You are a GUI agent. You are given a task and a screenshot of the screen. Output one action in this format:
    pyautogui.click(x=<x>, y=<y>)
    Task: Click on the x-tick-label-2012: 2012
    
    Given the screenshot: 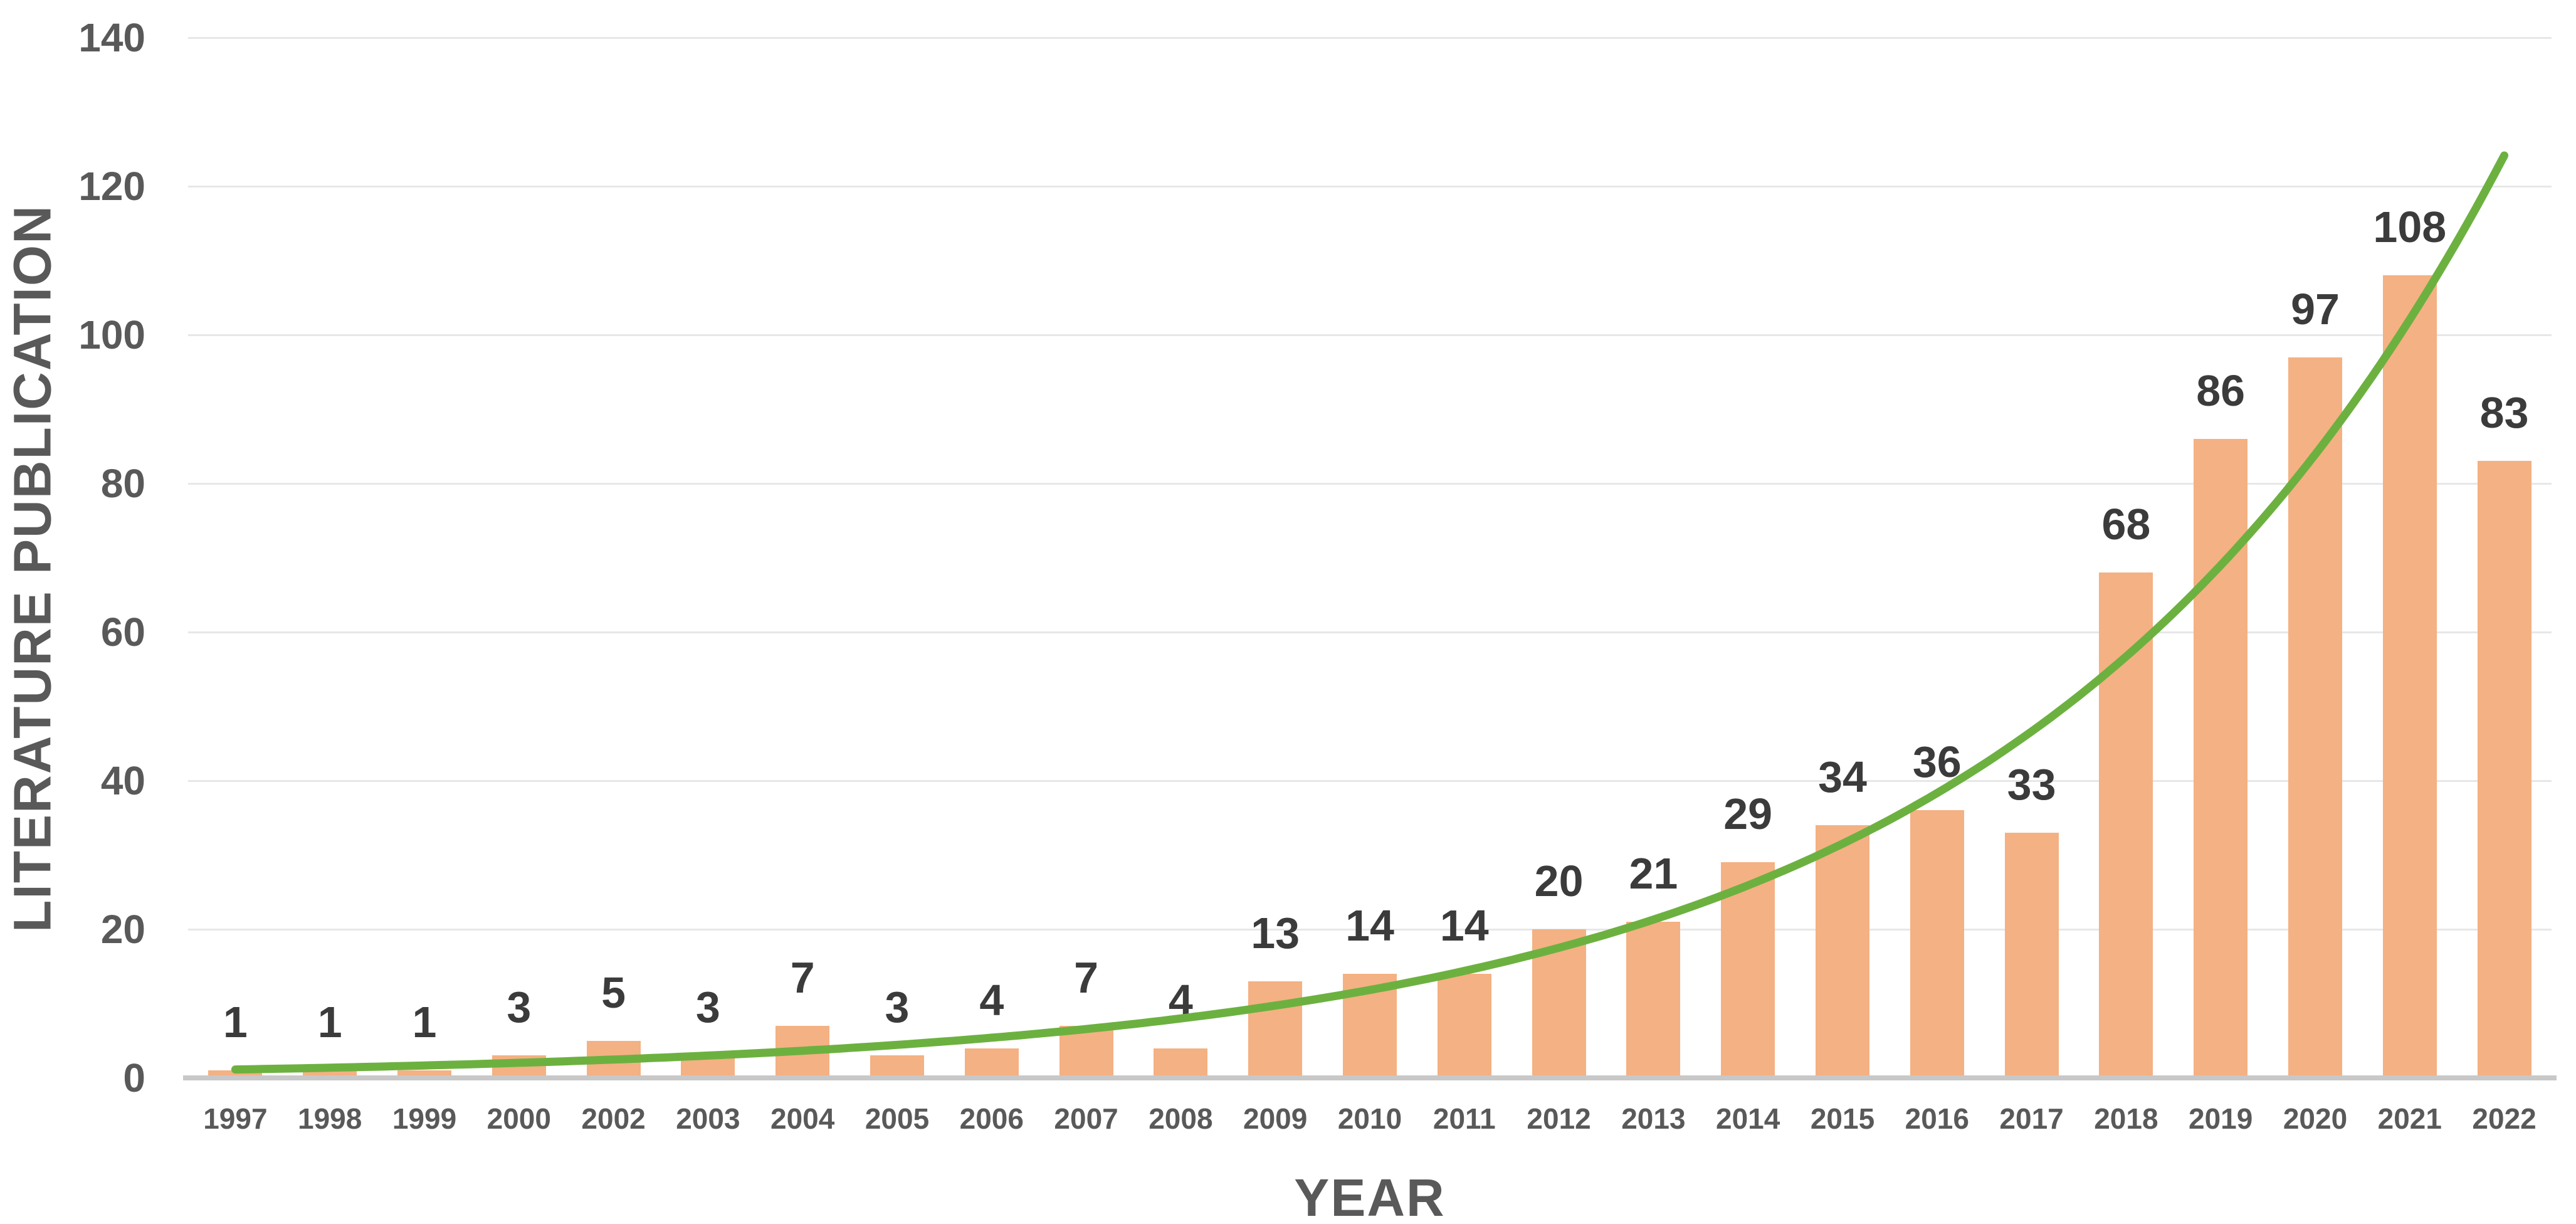 What is the action you would take?
    pyautogui.click(x=1559, y=1118)
    